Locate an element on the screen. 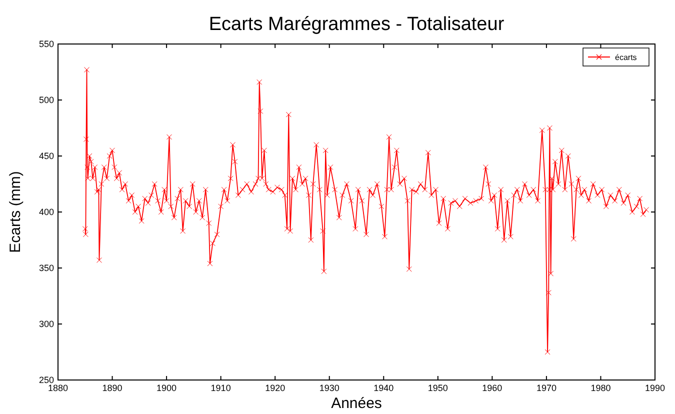 The height and width of the screenshot is (414, 675). x-tick-label: 1940 is located at coordinates (384, 388).